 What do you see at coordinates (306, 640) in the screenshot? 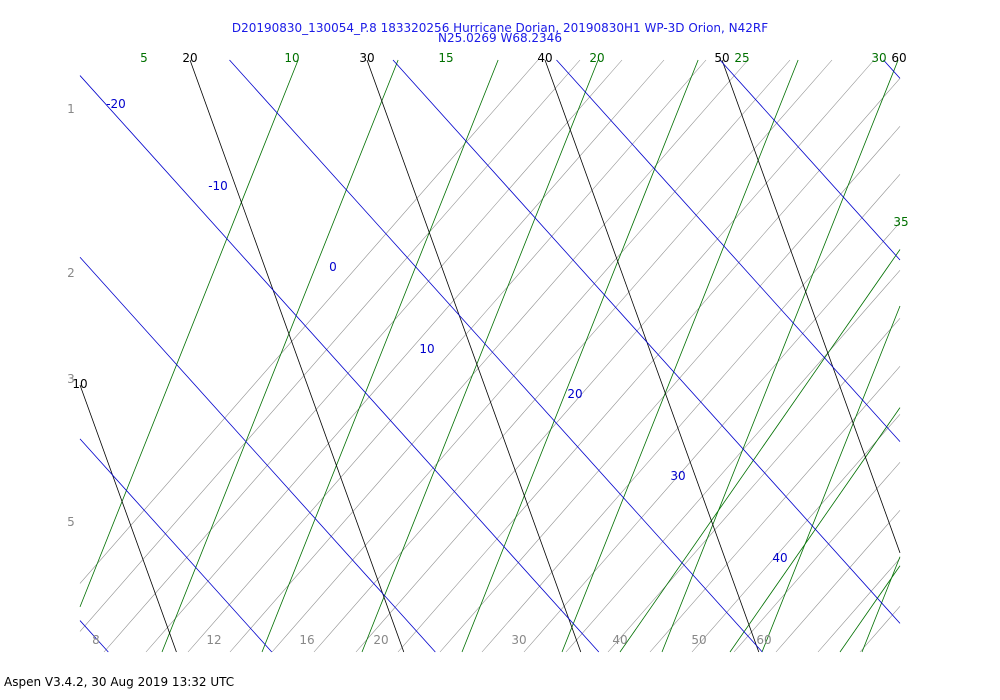
I see `mixing-ratio-label: 16` at bounding box center [306, 640].